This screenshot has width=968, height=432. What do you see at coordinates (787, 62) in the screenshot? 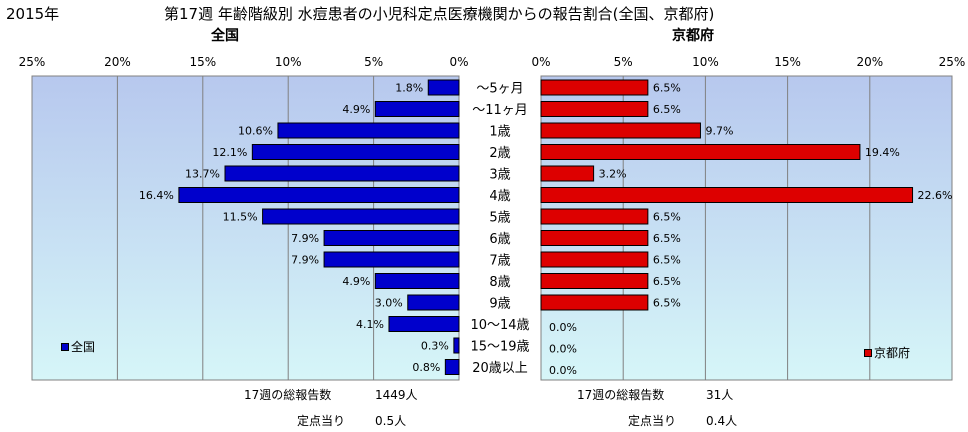
I see `kyoto-x-tick-label: 15%` at bounding box center [787, 62].